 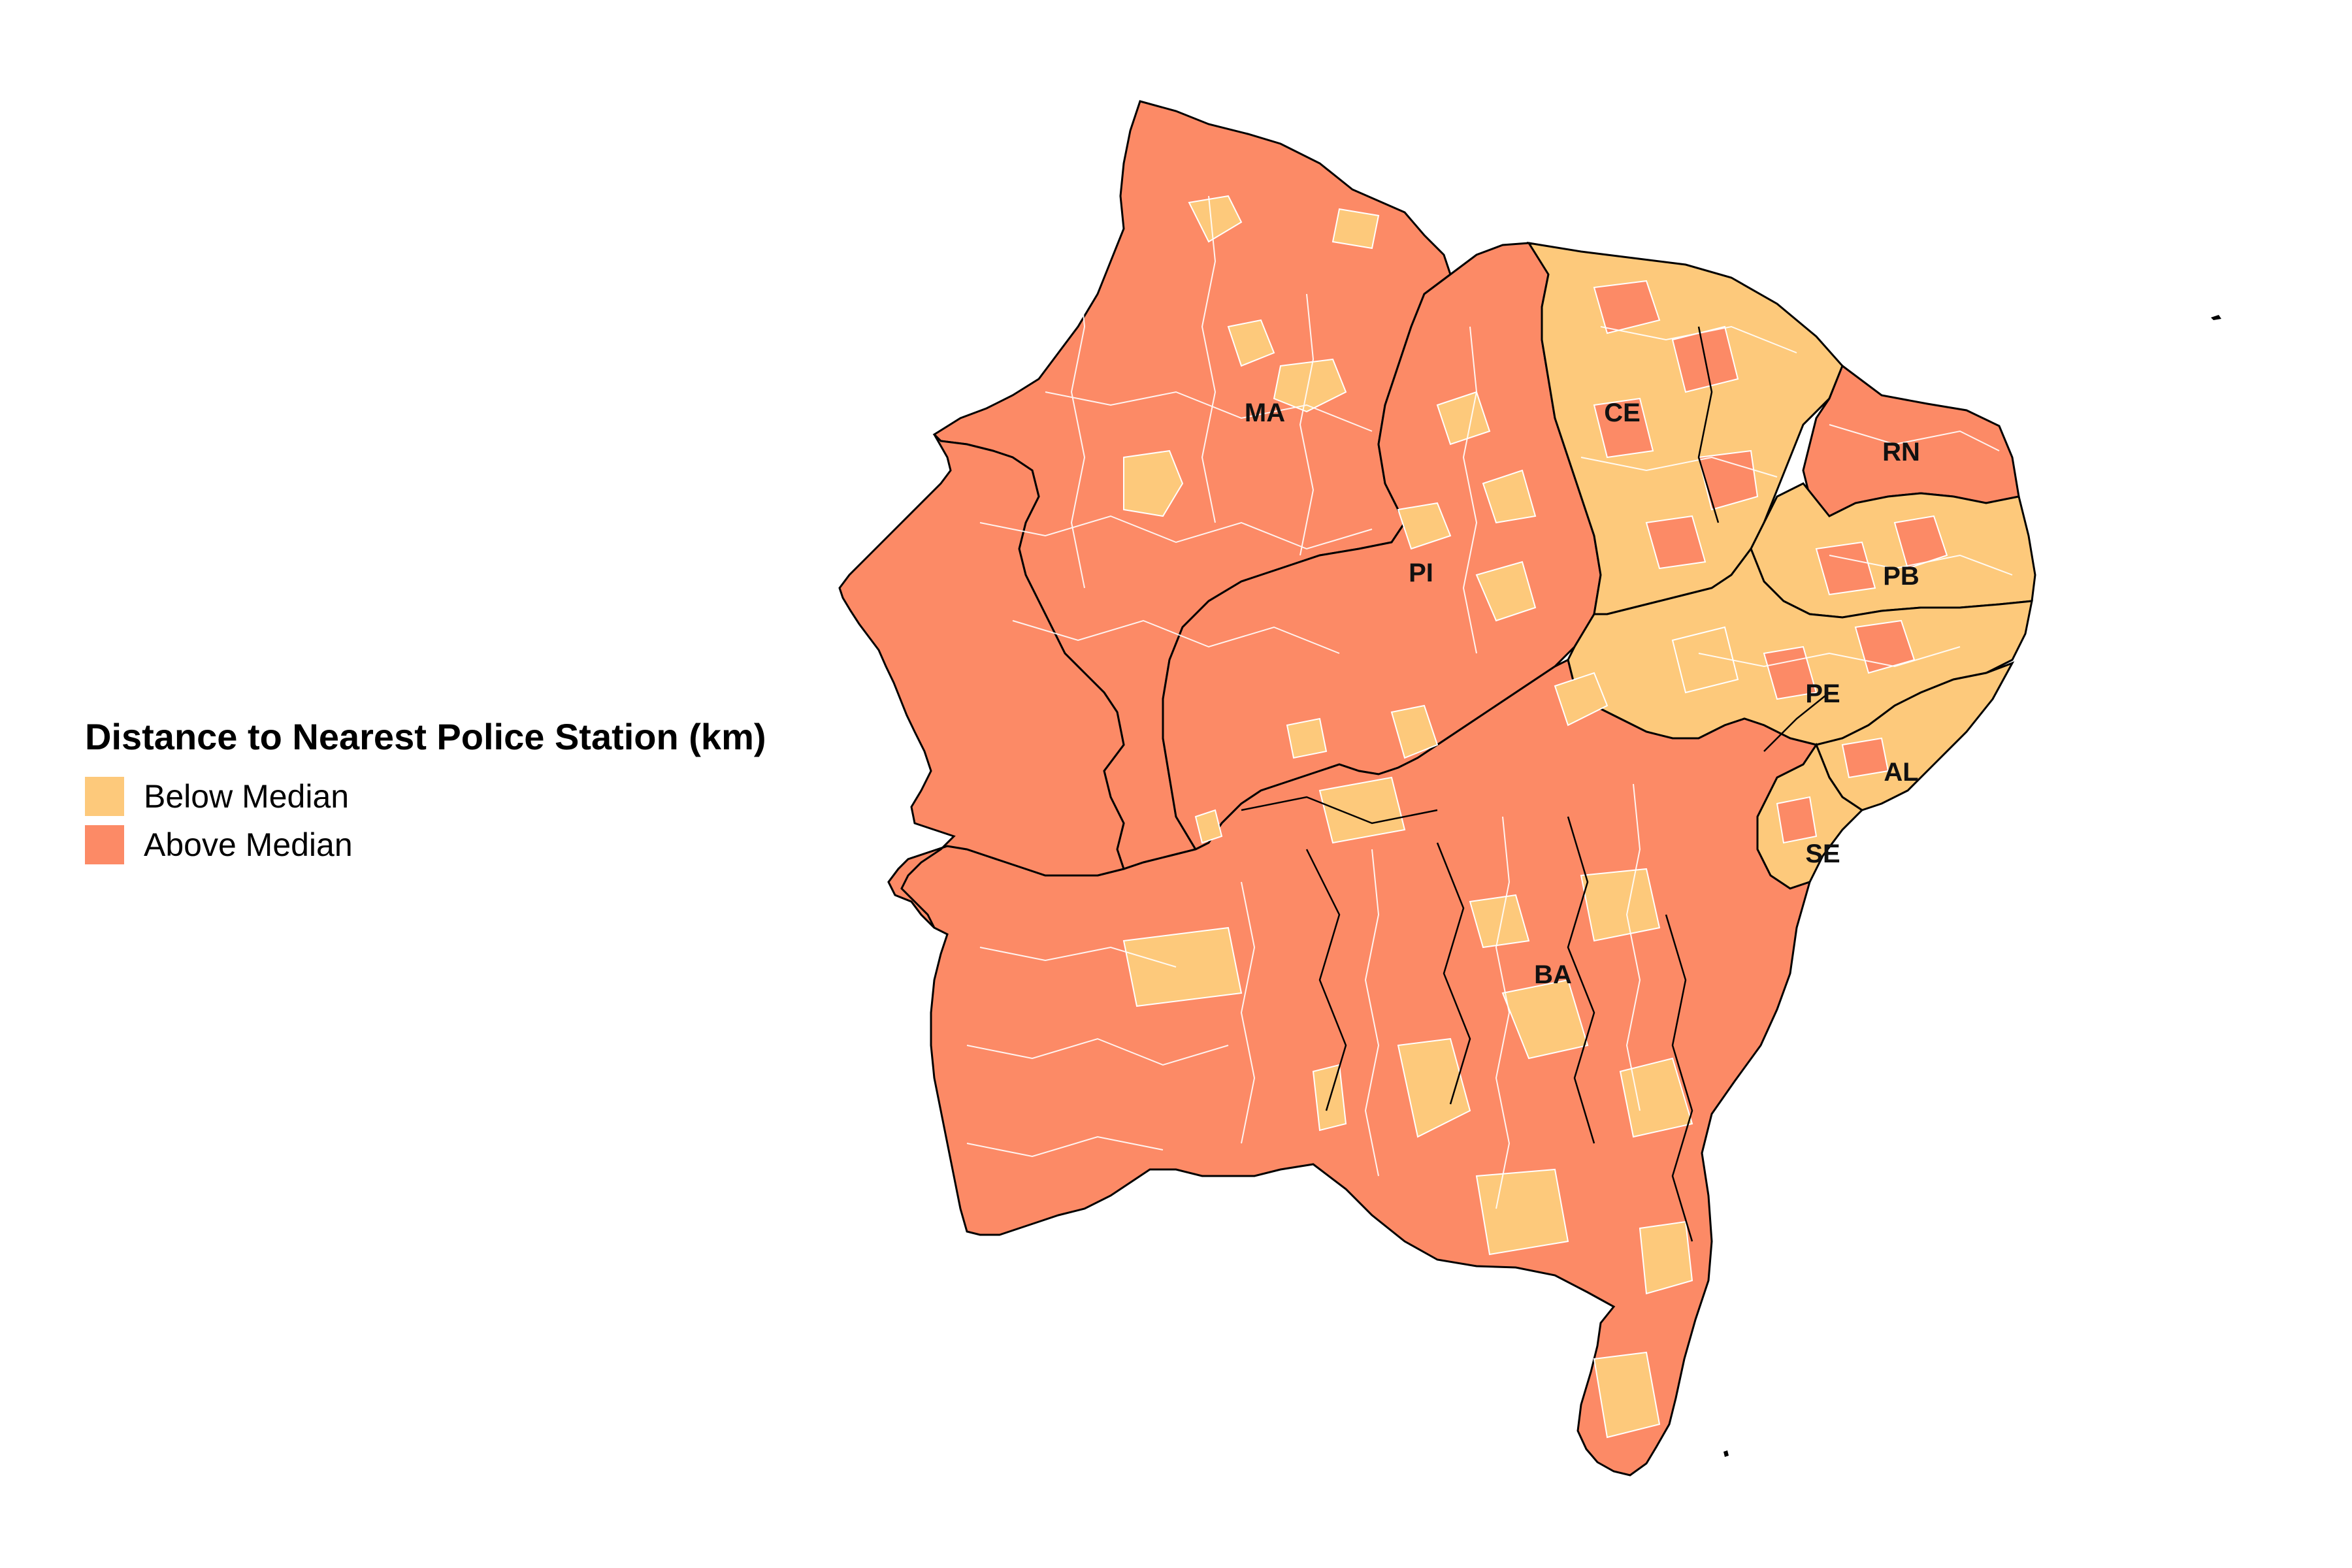 What do you see at coordinates (425, 796) in the screenshot?
I see `legend-item-below-median: Below Median` at bounding box center [425, 796].